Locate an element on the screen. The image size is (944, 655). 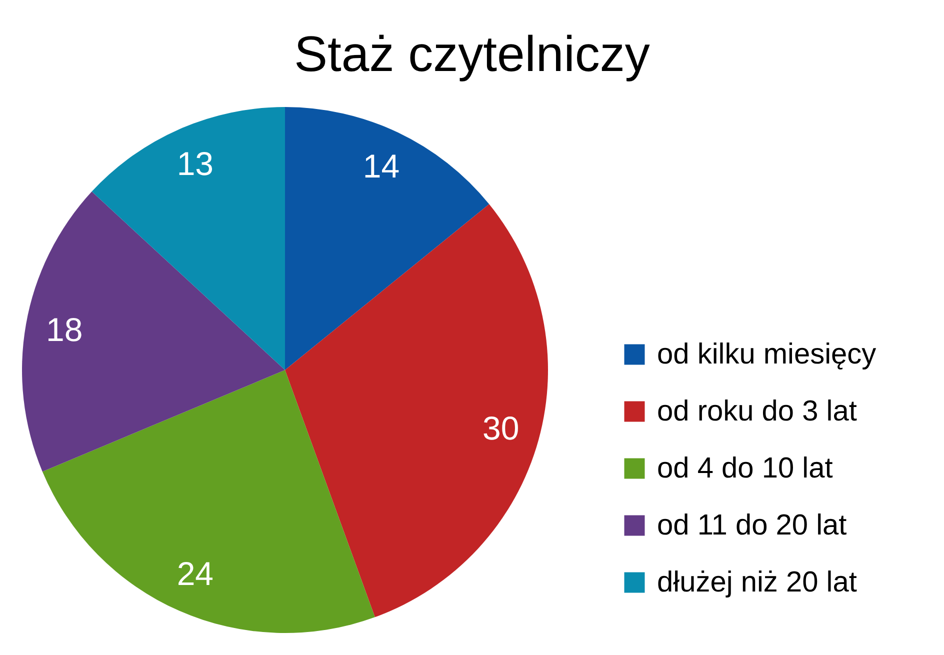
legend-label: dłużej niż 20 lat is located at coordinates (757, 582).